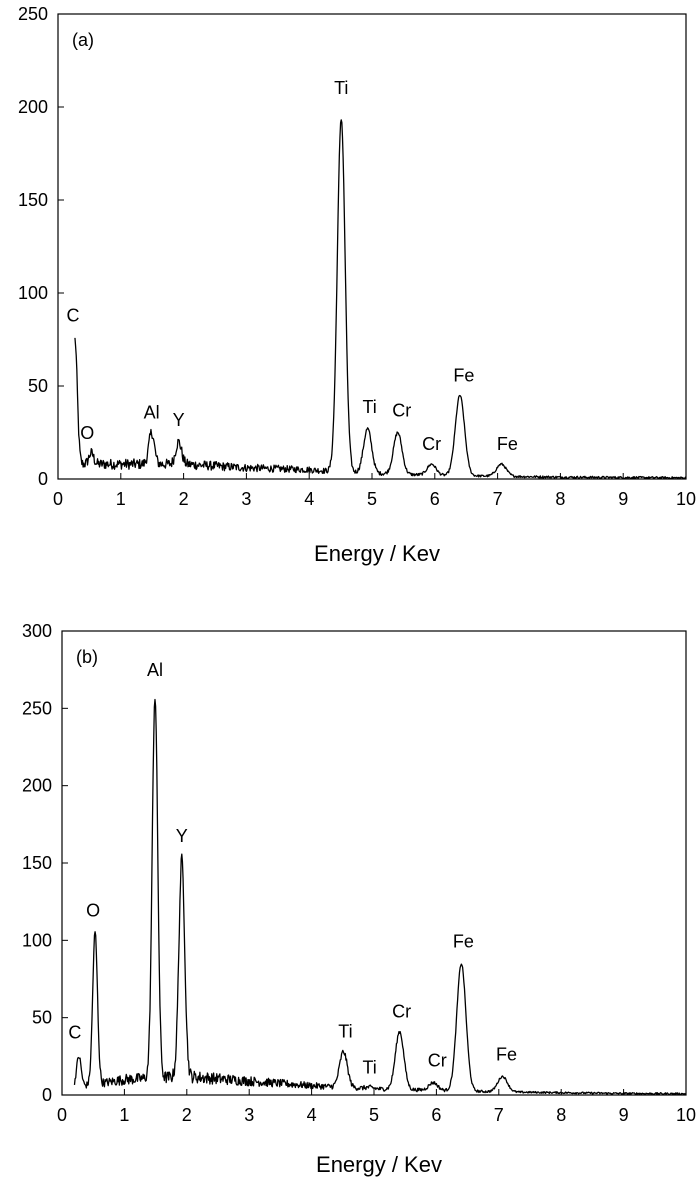 This screenshot has width=700, height=1185. I want to click on y-tick-label: 300, so click(37, 631).